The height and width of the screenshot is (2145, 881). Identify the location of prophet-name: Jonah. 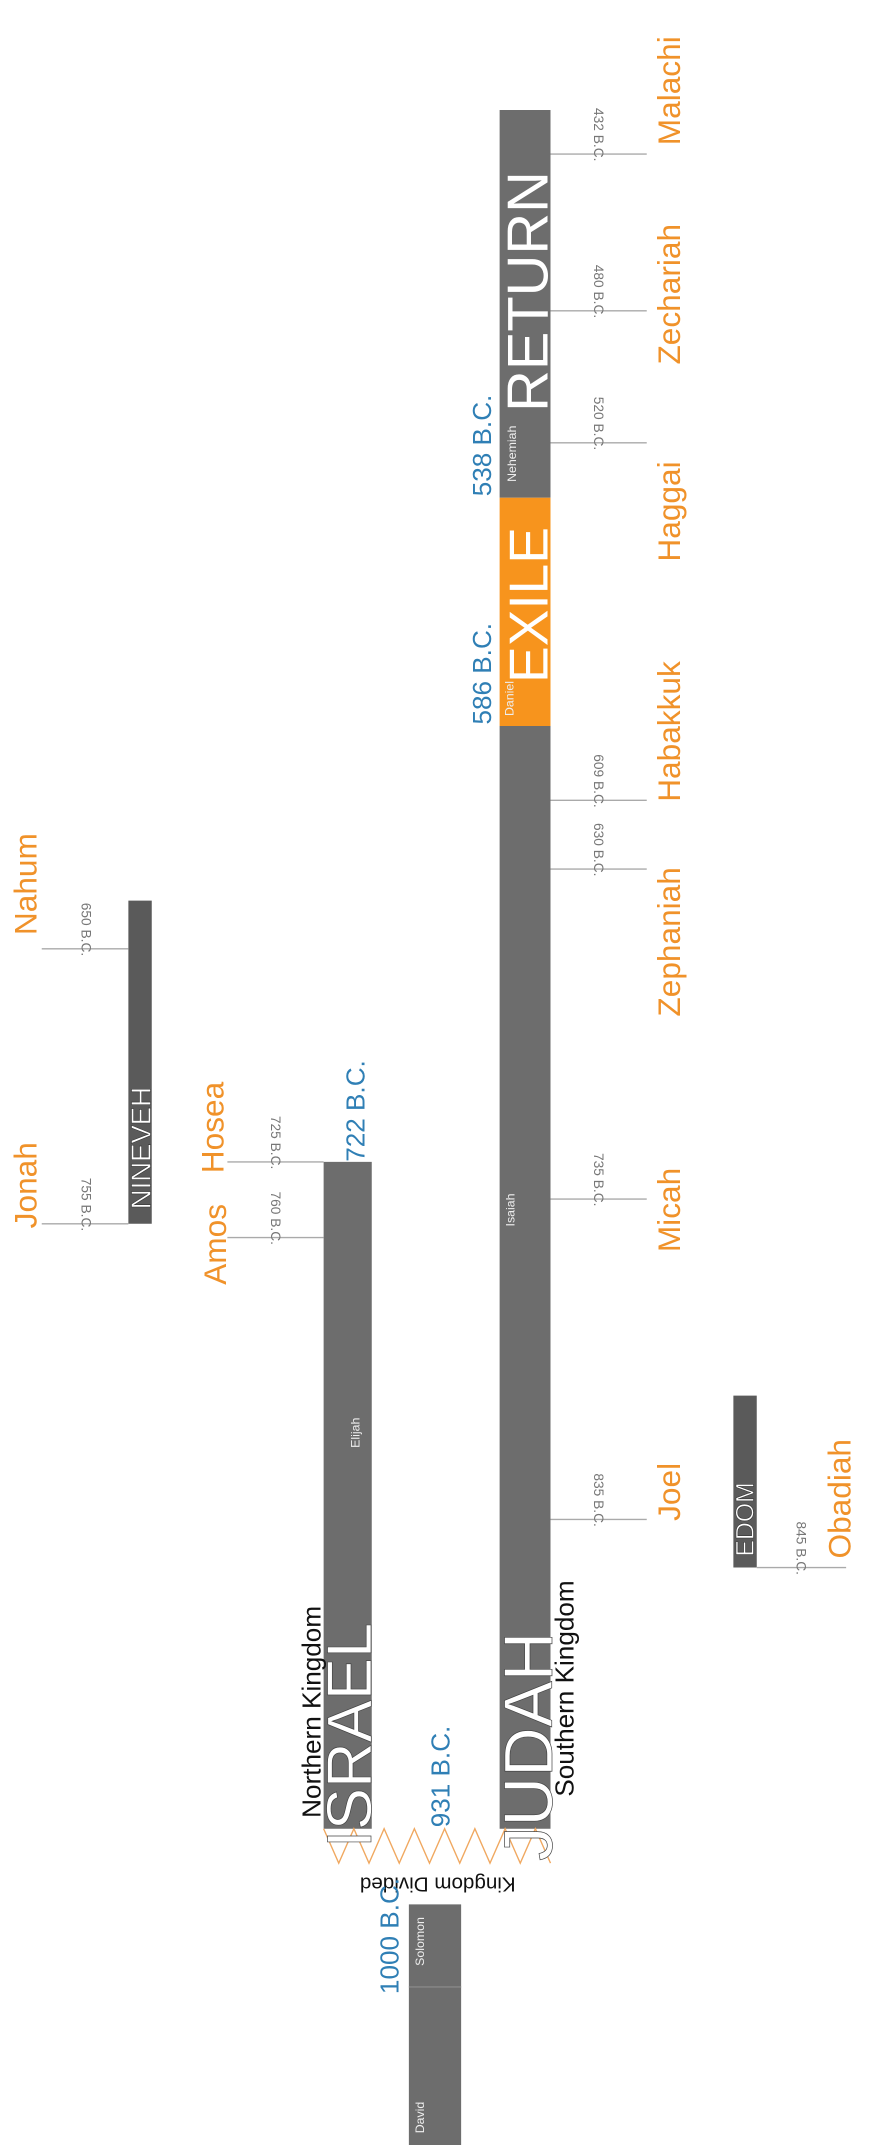
(25, 1185).